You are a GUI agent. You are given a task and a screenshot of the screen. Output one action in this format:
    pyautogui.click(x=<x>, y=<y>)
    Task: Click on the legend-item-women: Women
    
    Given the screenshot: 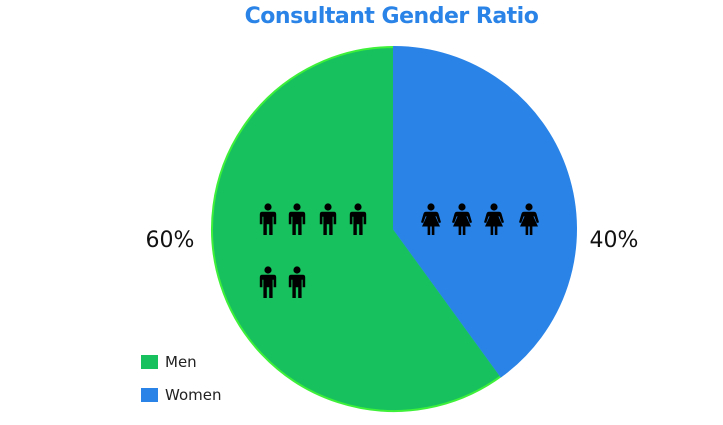 What is the action you would take?
    pyautogui.click(x=181, y=395)
    